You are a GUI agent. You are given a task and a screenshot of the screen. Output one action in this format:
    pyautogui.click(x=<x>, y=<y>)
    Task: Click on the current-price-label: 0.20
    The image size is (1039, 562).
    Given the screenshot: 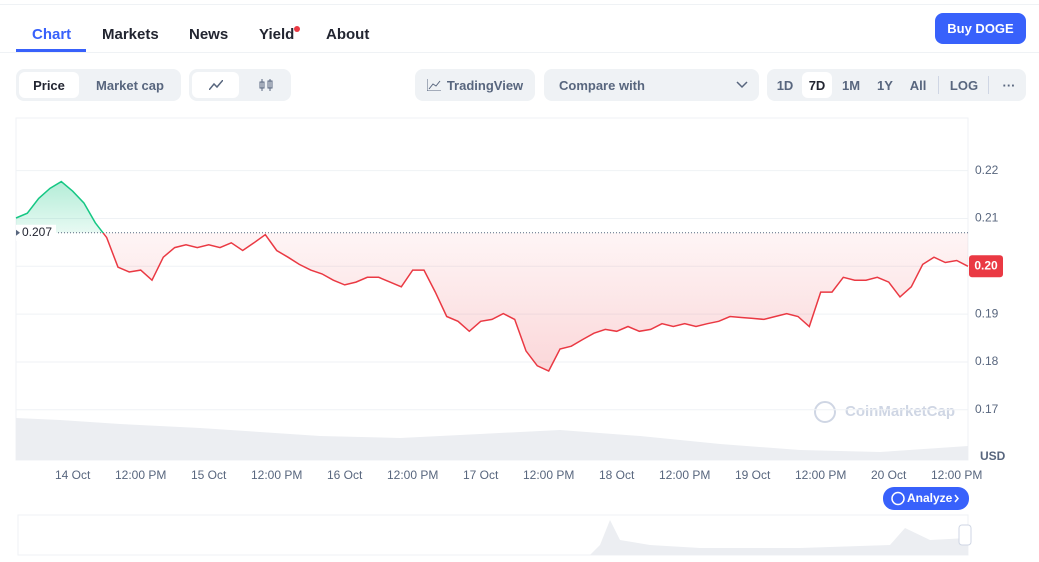 What is the action you would take?
    pyautogui.click(x=986, y=265)
    